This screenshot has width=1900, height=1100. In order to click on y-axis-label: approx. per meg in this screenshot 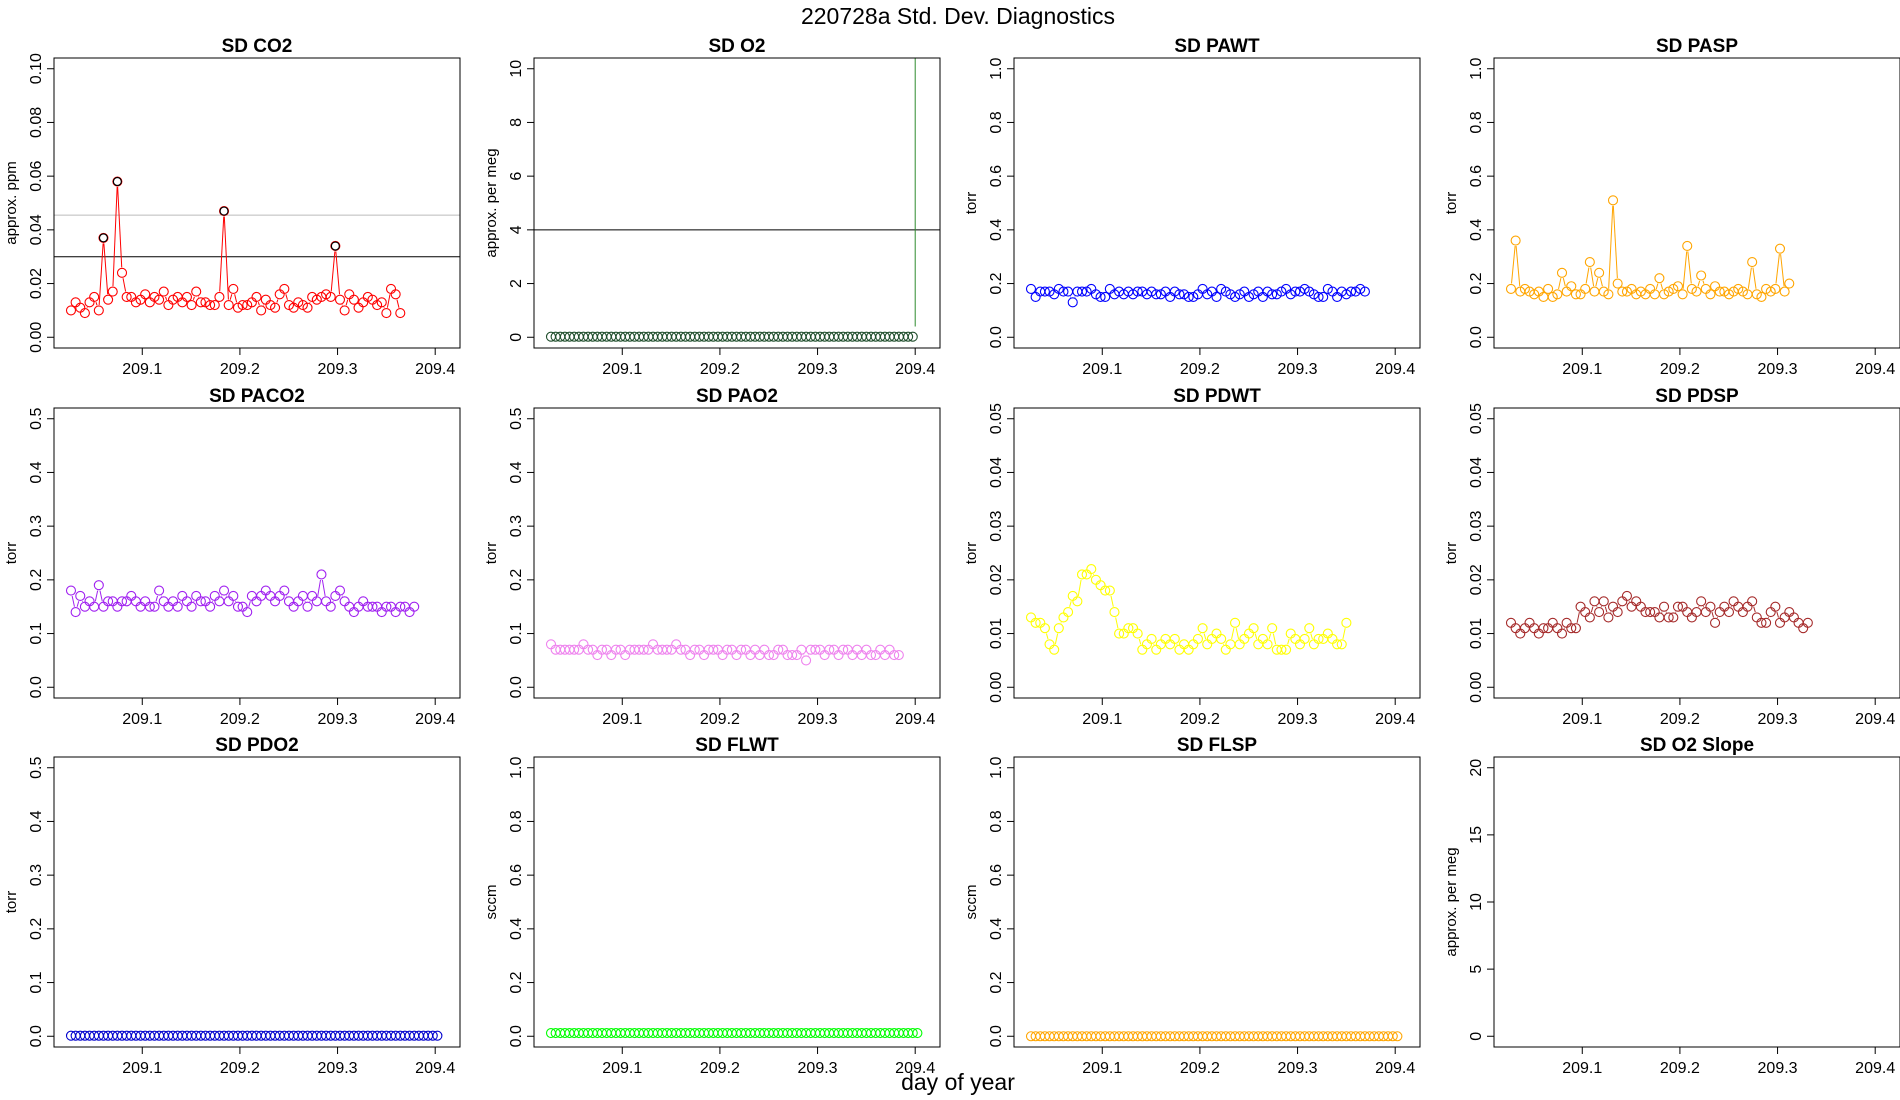, I will do `click(491, 202)`.